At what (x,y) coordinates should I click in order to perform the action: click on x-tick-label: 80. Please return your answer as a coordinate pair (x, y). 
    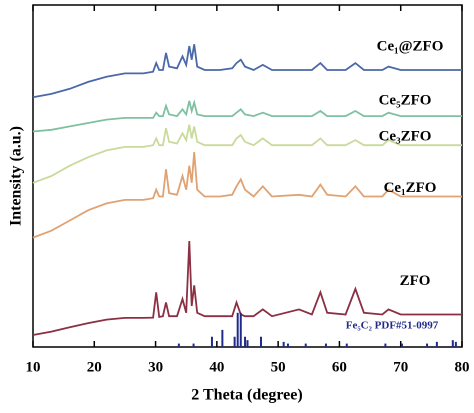
    Looking at the image, I should click on (462, 367).